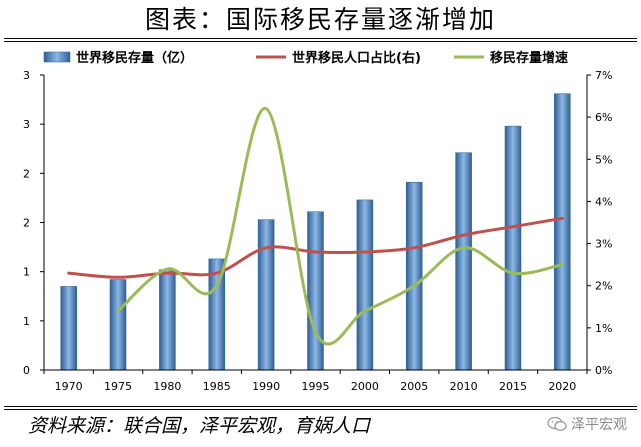 The height and width of the screenshot is (447, 641). I want to click on right-tick-label: 7%, so click(603, 75).